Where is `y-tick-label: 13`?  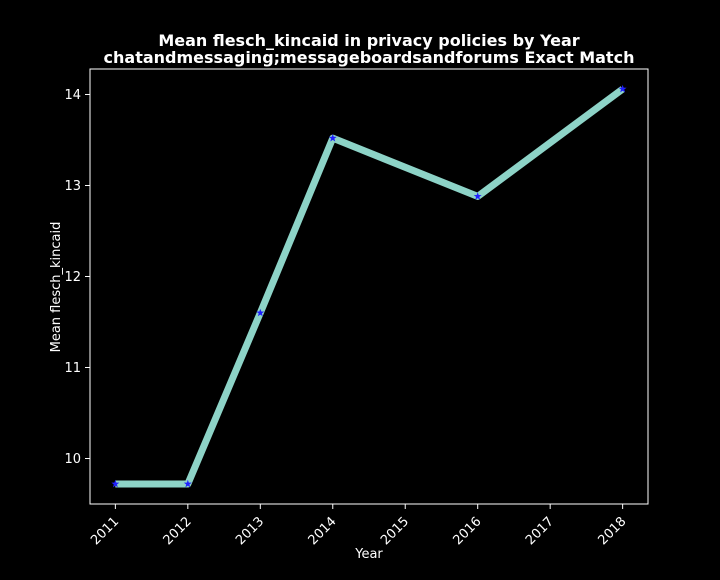
y-tick-label: 13 is located at coordinates (72, 186).